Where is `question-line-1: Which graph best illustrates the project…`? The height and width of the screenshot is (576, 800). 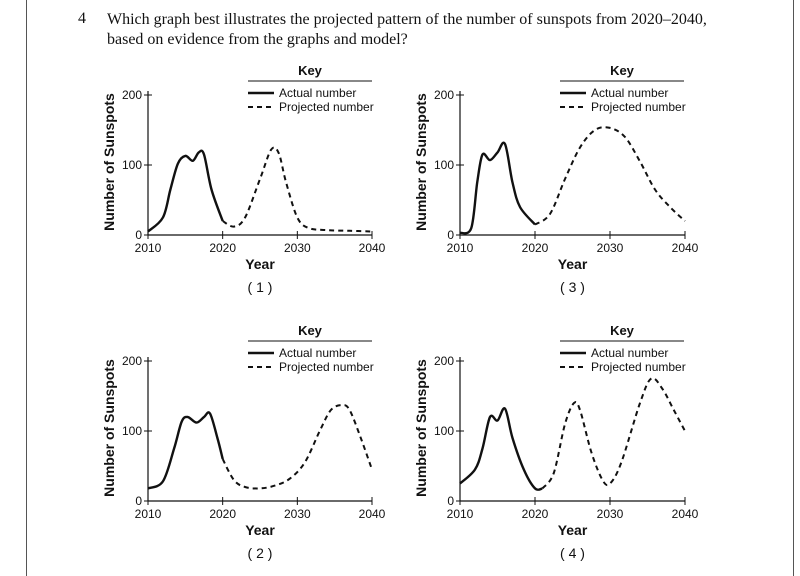
question-line-1: Which graph best illustrates the project… is located at coordinates (407, 19).